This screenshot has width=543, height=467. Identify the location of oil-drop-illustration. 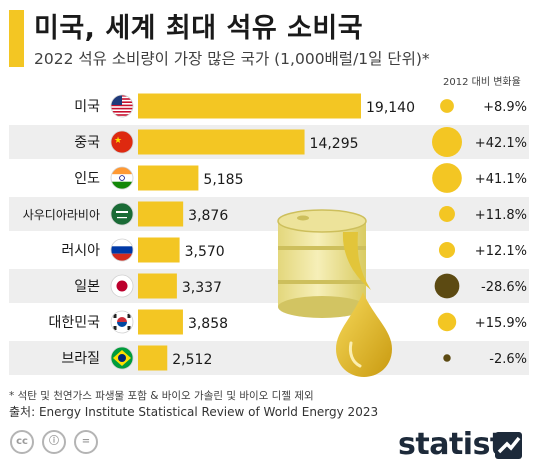
(364, 334).